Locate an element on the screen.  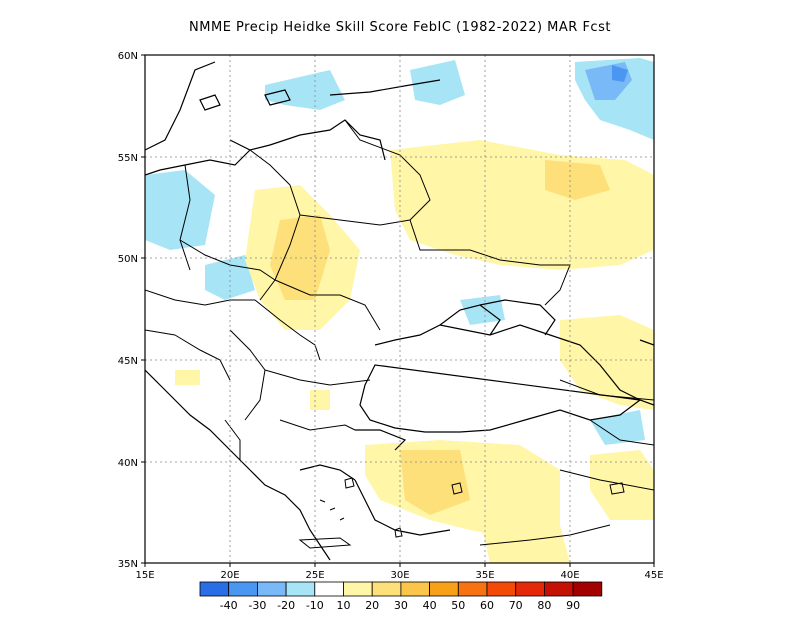
gotland-island is located at coordinates (210, 102).